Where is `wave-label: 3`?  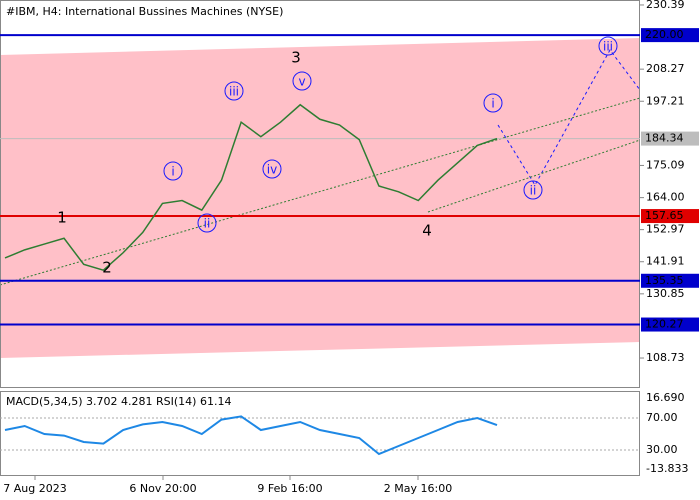 wave-label: 3 is located at coordinates (296, 58).